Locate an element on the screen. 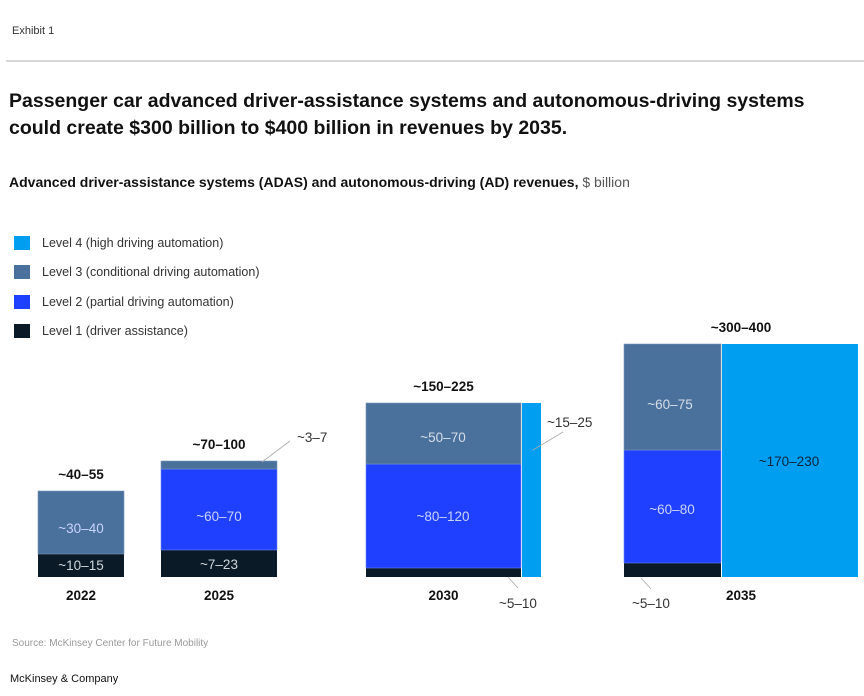  unit-label: $ billion is located at coordinates (606, 182).